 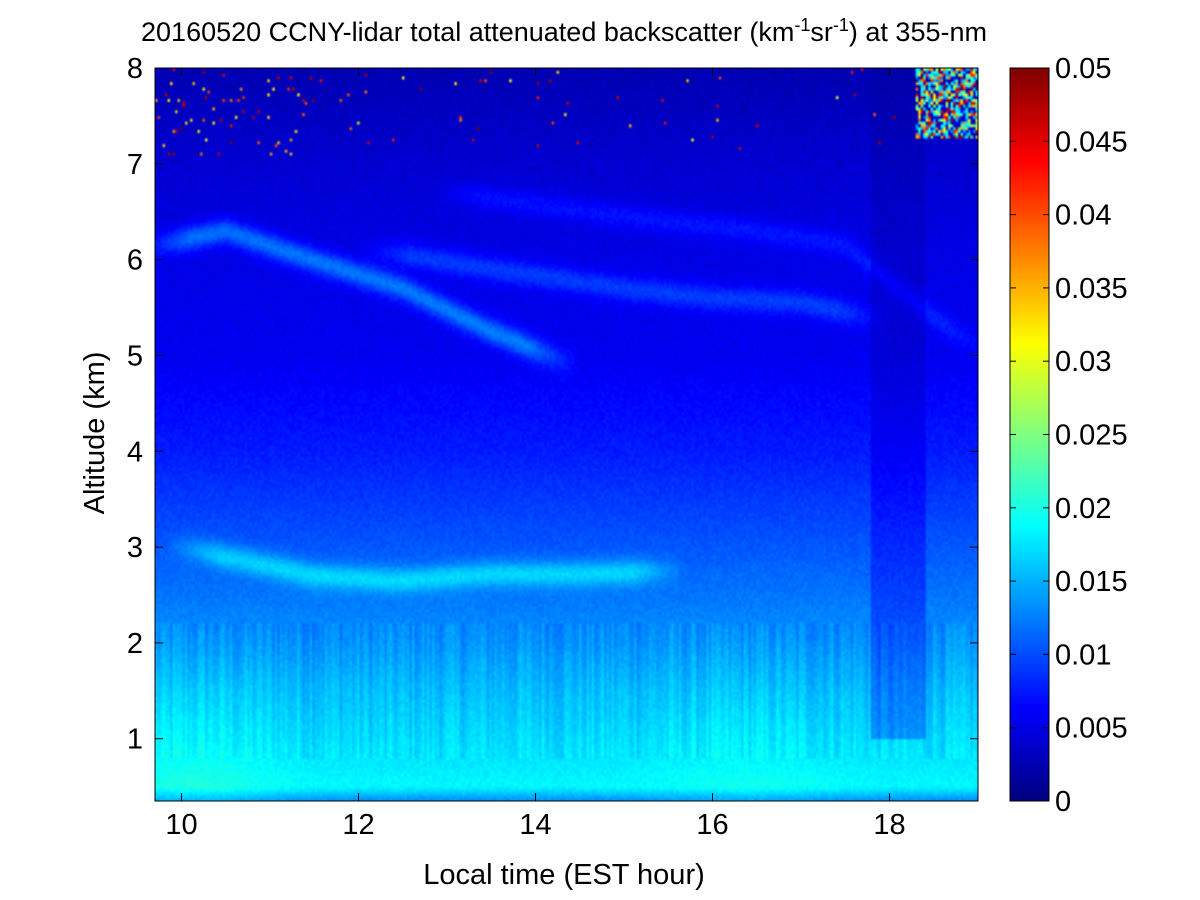 What do you see at coordinates (802, 25) in the screenshot?
I see `title-sup1: -1` at bounding box center [802, 25].